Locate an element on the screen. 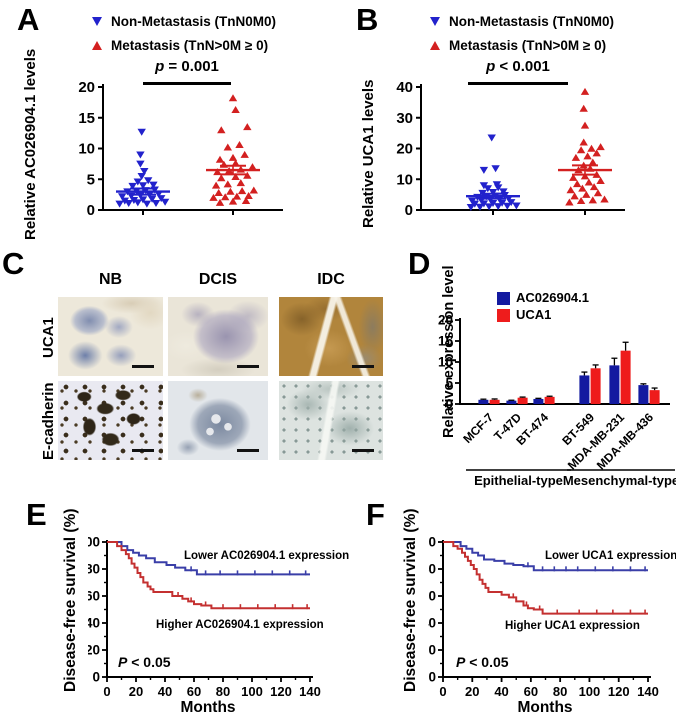  panel-a-significance-bar is located at coordinates (187, 83).